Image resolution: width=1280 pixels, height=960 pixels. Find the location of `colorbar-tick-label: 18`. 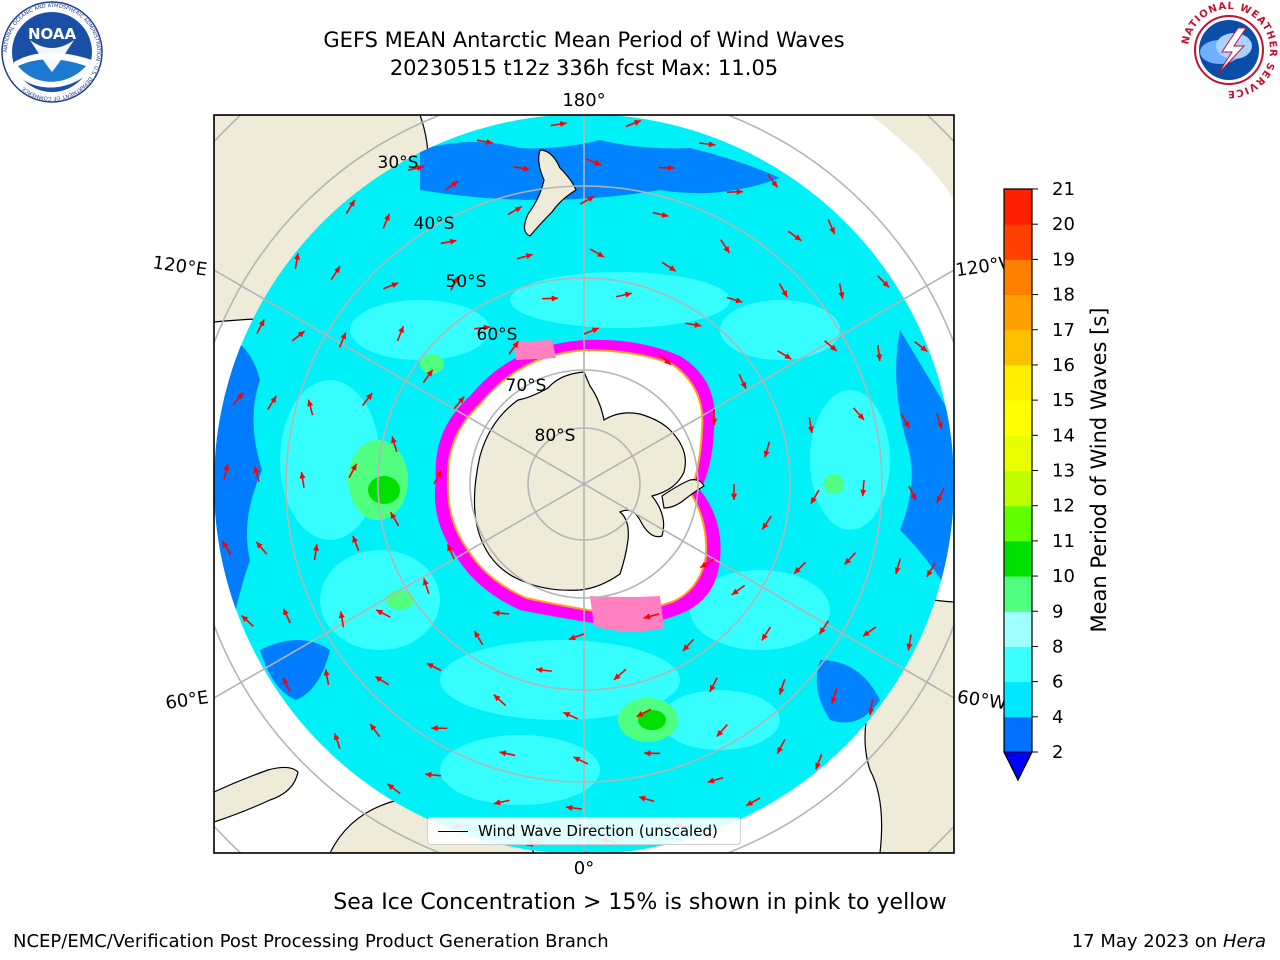

colorbar-tick-label: 18 is located at coordinates (1063, 295).